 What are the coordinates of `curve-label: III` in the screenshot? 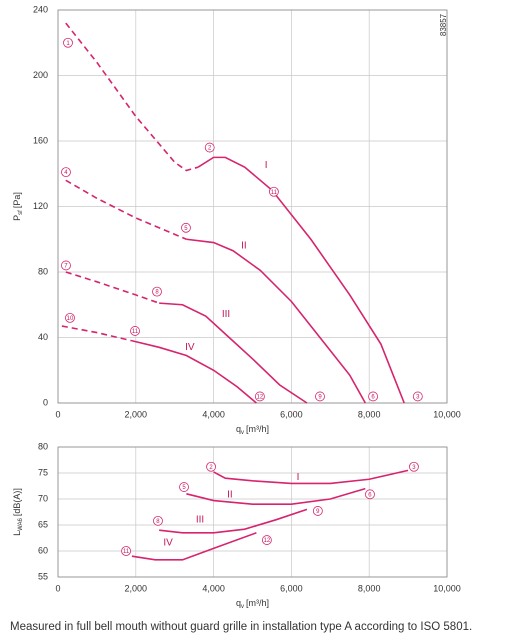 It's located at (200, 519).